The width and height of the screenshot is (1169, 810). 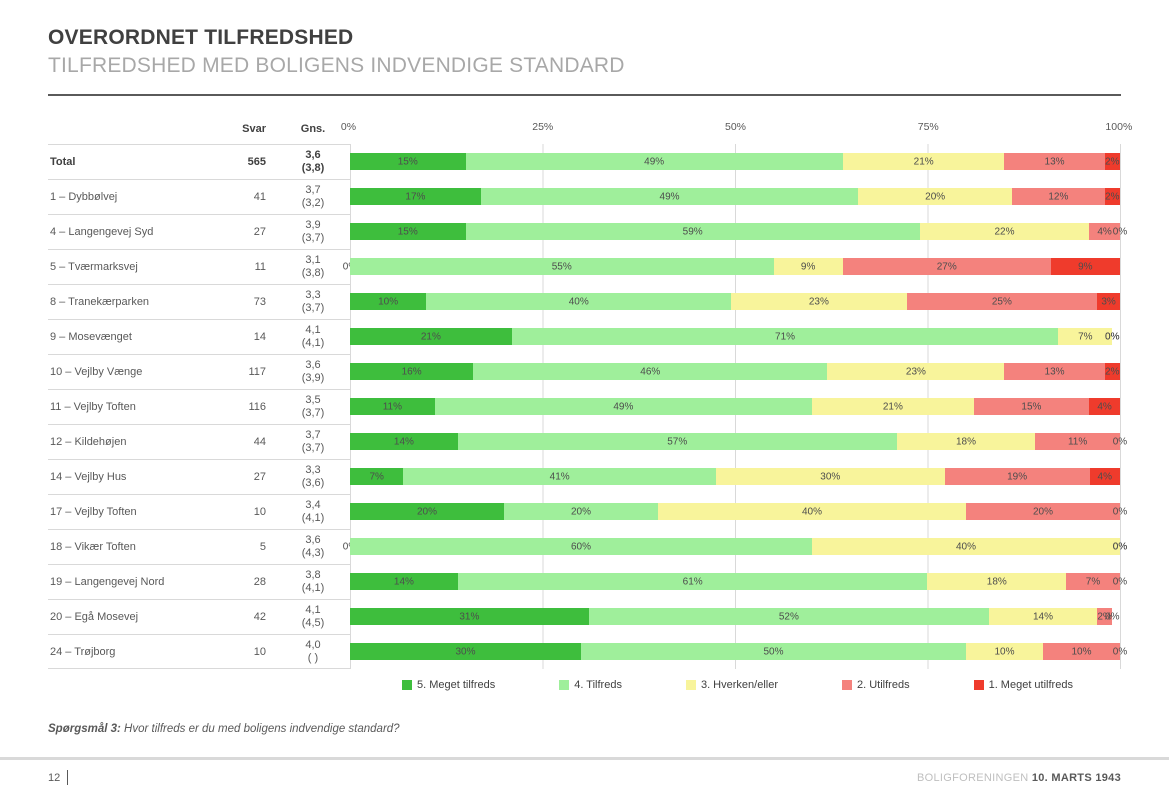 What do you see at coordinates (1017, 476) in the screenshot?
I see `bar-segment-label: 19%` at bounding box center [1017, 476].